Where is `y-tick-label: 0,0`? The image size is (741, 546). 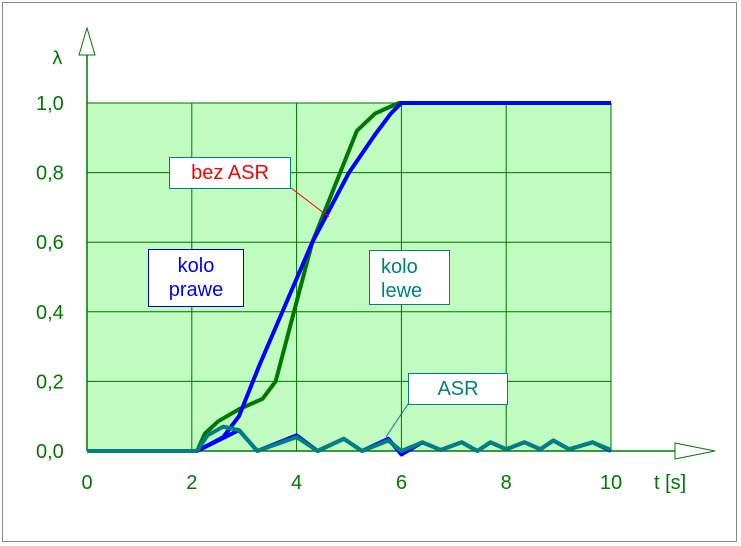
y-tick-label: 0,0 is located at coordinates (50, 452).